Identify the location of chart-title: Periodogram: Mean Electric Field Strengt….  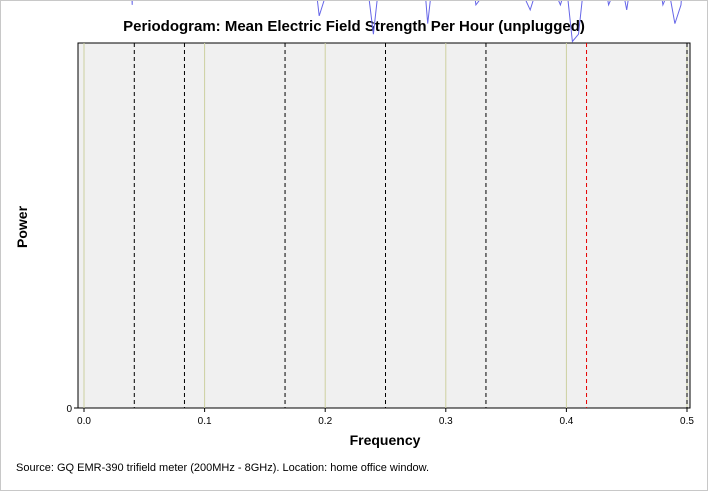
(354, 26).